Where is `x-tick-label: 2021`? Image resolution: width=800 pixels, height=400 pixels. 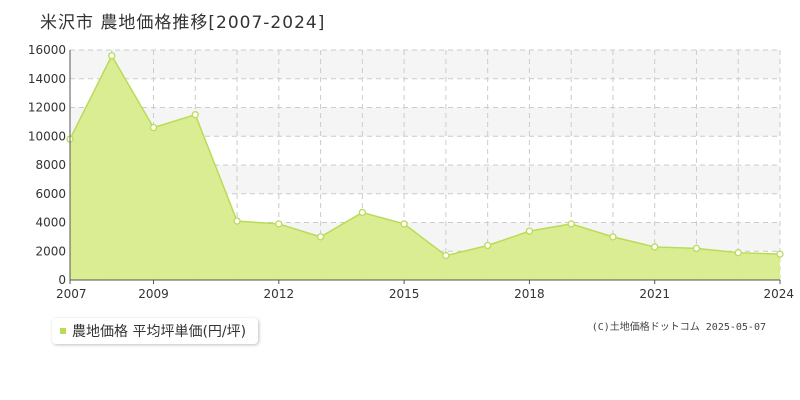
x-tick-label: 2021 is located at coordinates (654, 294).